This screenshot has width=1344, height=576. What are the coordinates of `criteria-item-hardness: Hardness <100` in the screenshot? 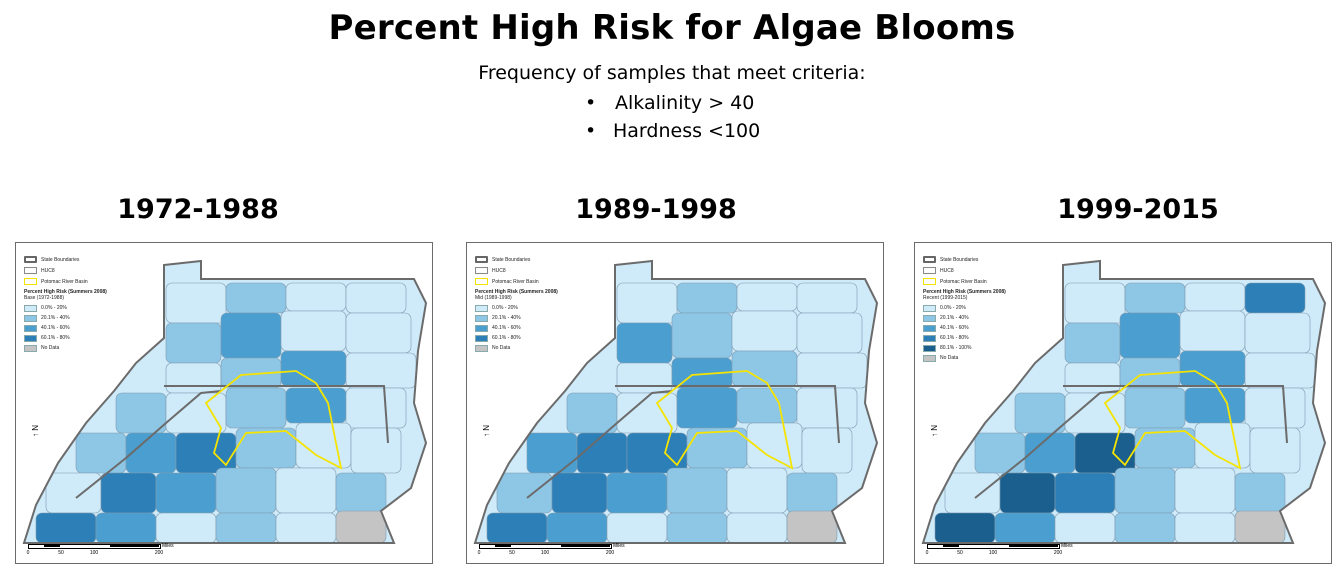 It's located at (672, 131).